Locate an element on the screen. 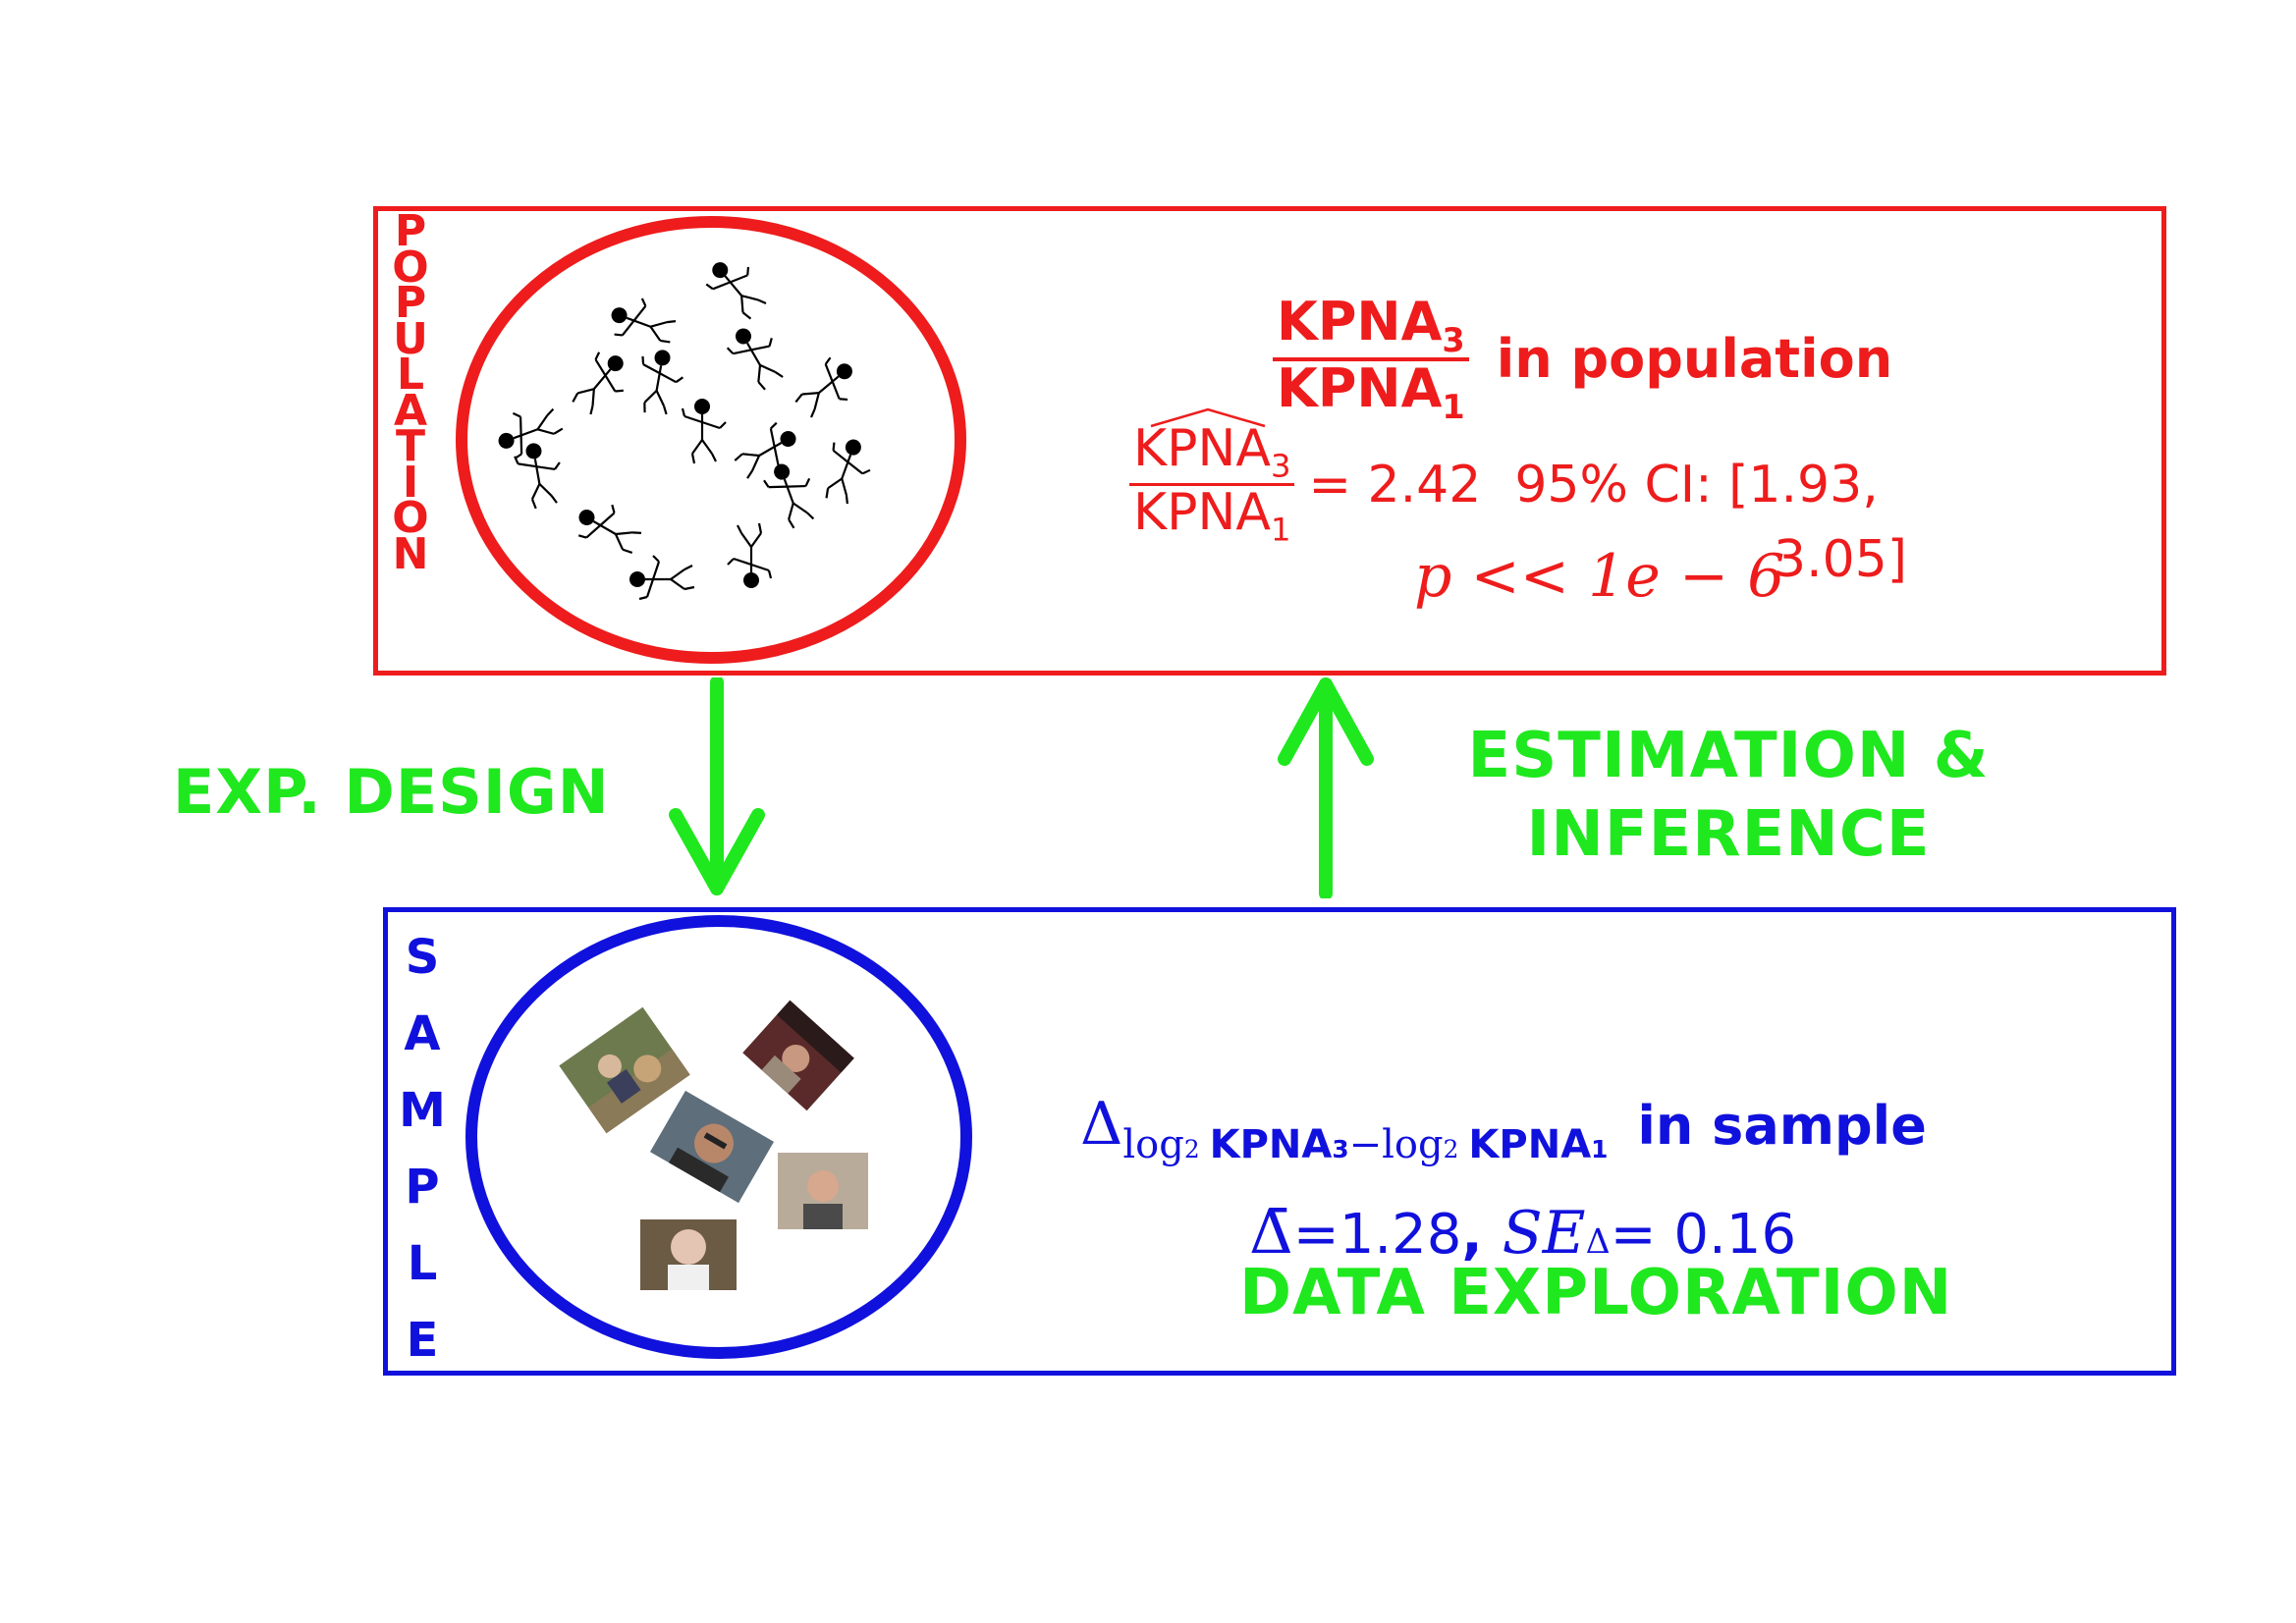  population-estimate: KPNA3 KPNA1 = 2.42 95% CI: [1.93, is located at coordinates (1504, 478).